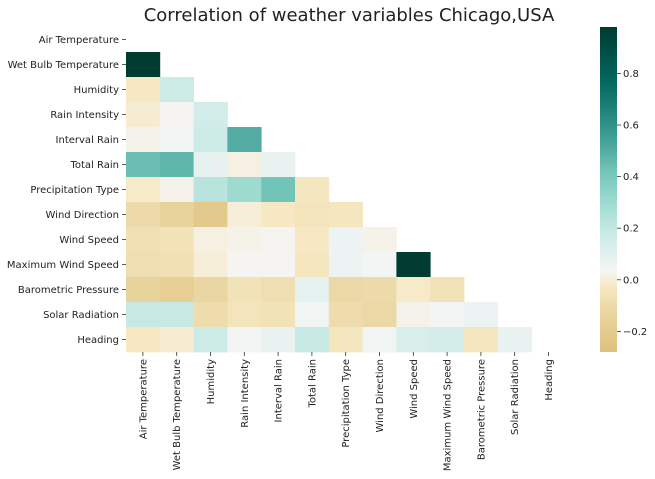  Describe the element at coordinates (312, 384) in the screenshot. I see `x-tick-label: Total Rain` at that location.